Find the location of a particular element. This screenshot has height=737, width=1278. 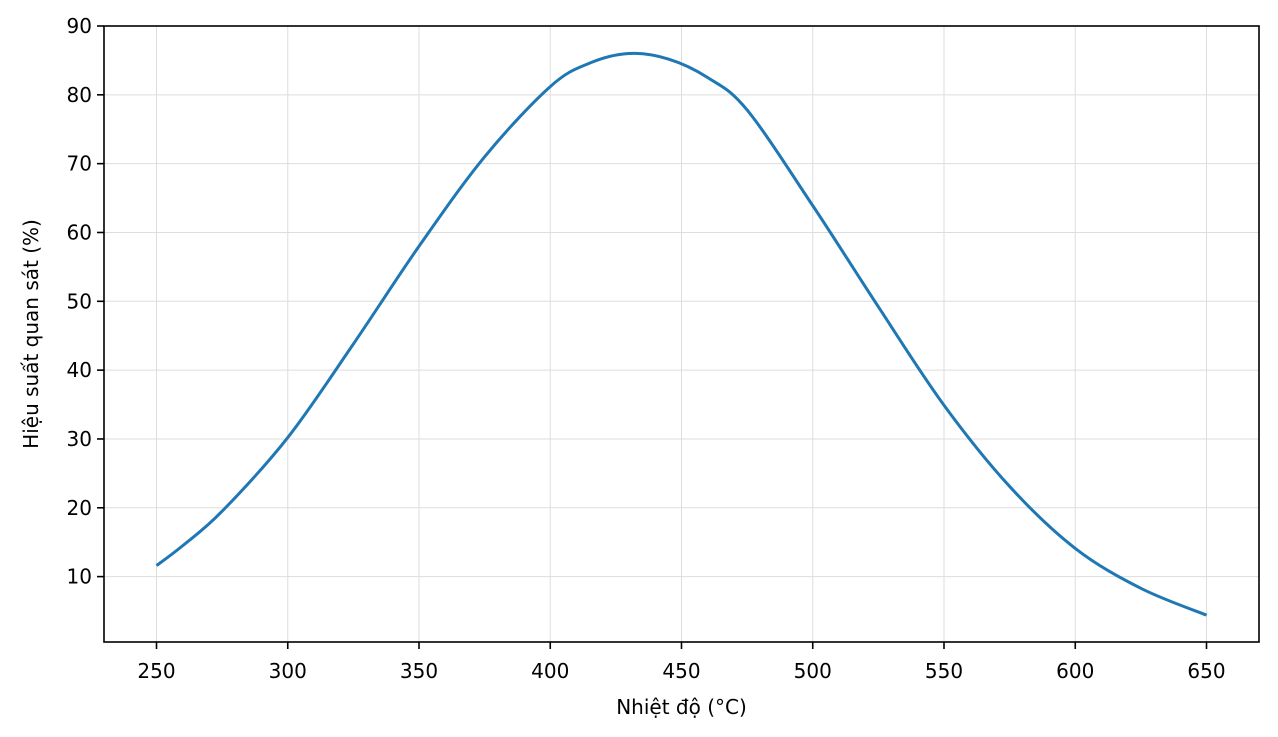

x-tick-label: 450 is located at coordinates (681, 671).